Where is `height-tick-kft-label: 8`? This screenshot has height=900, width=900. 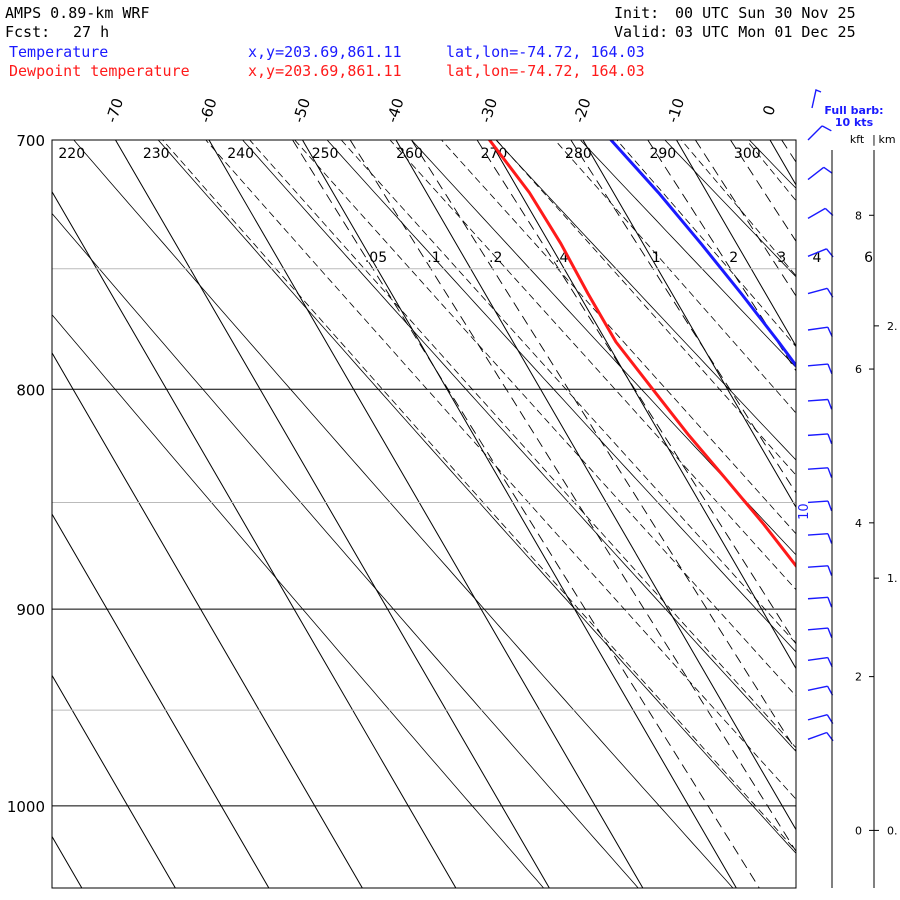
height-tick-kft-label: 8 is located at coordinates (858, 215).